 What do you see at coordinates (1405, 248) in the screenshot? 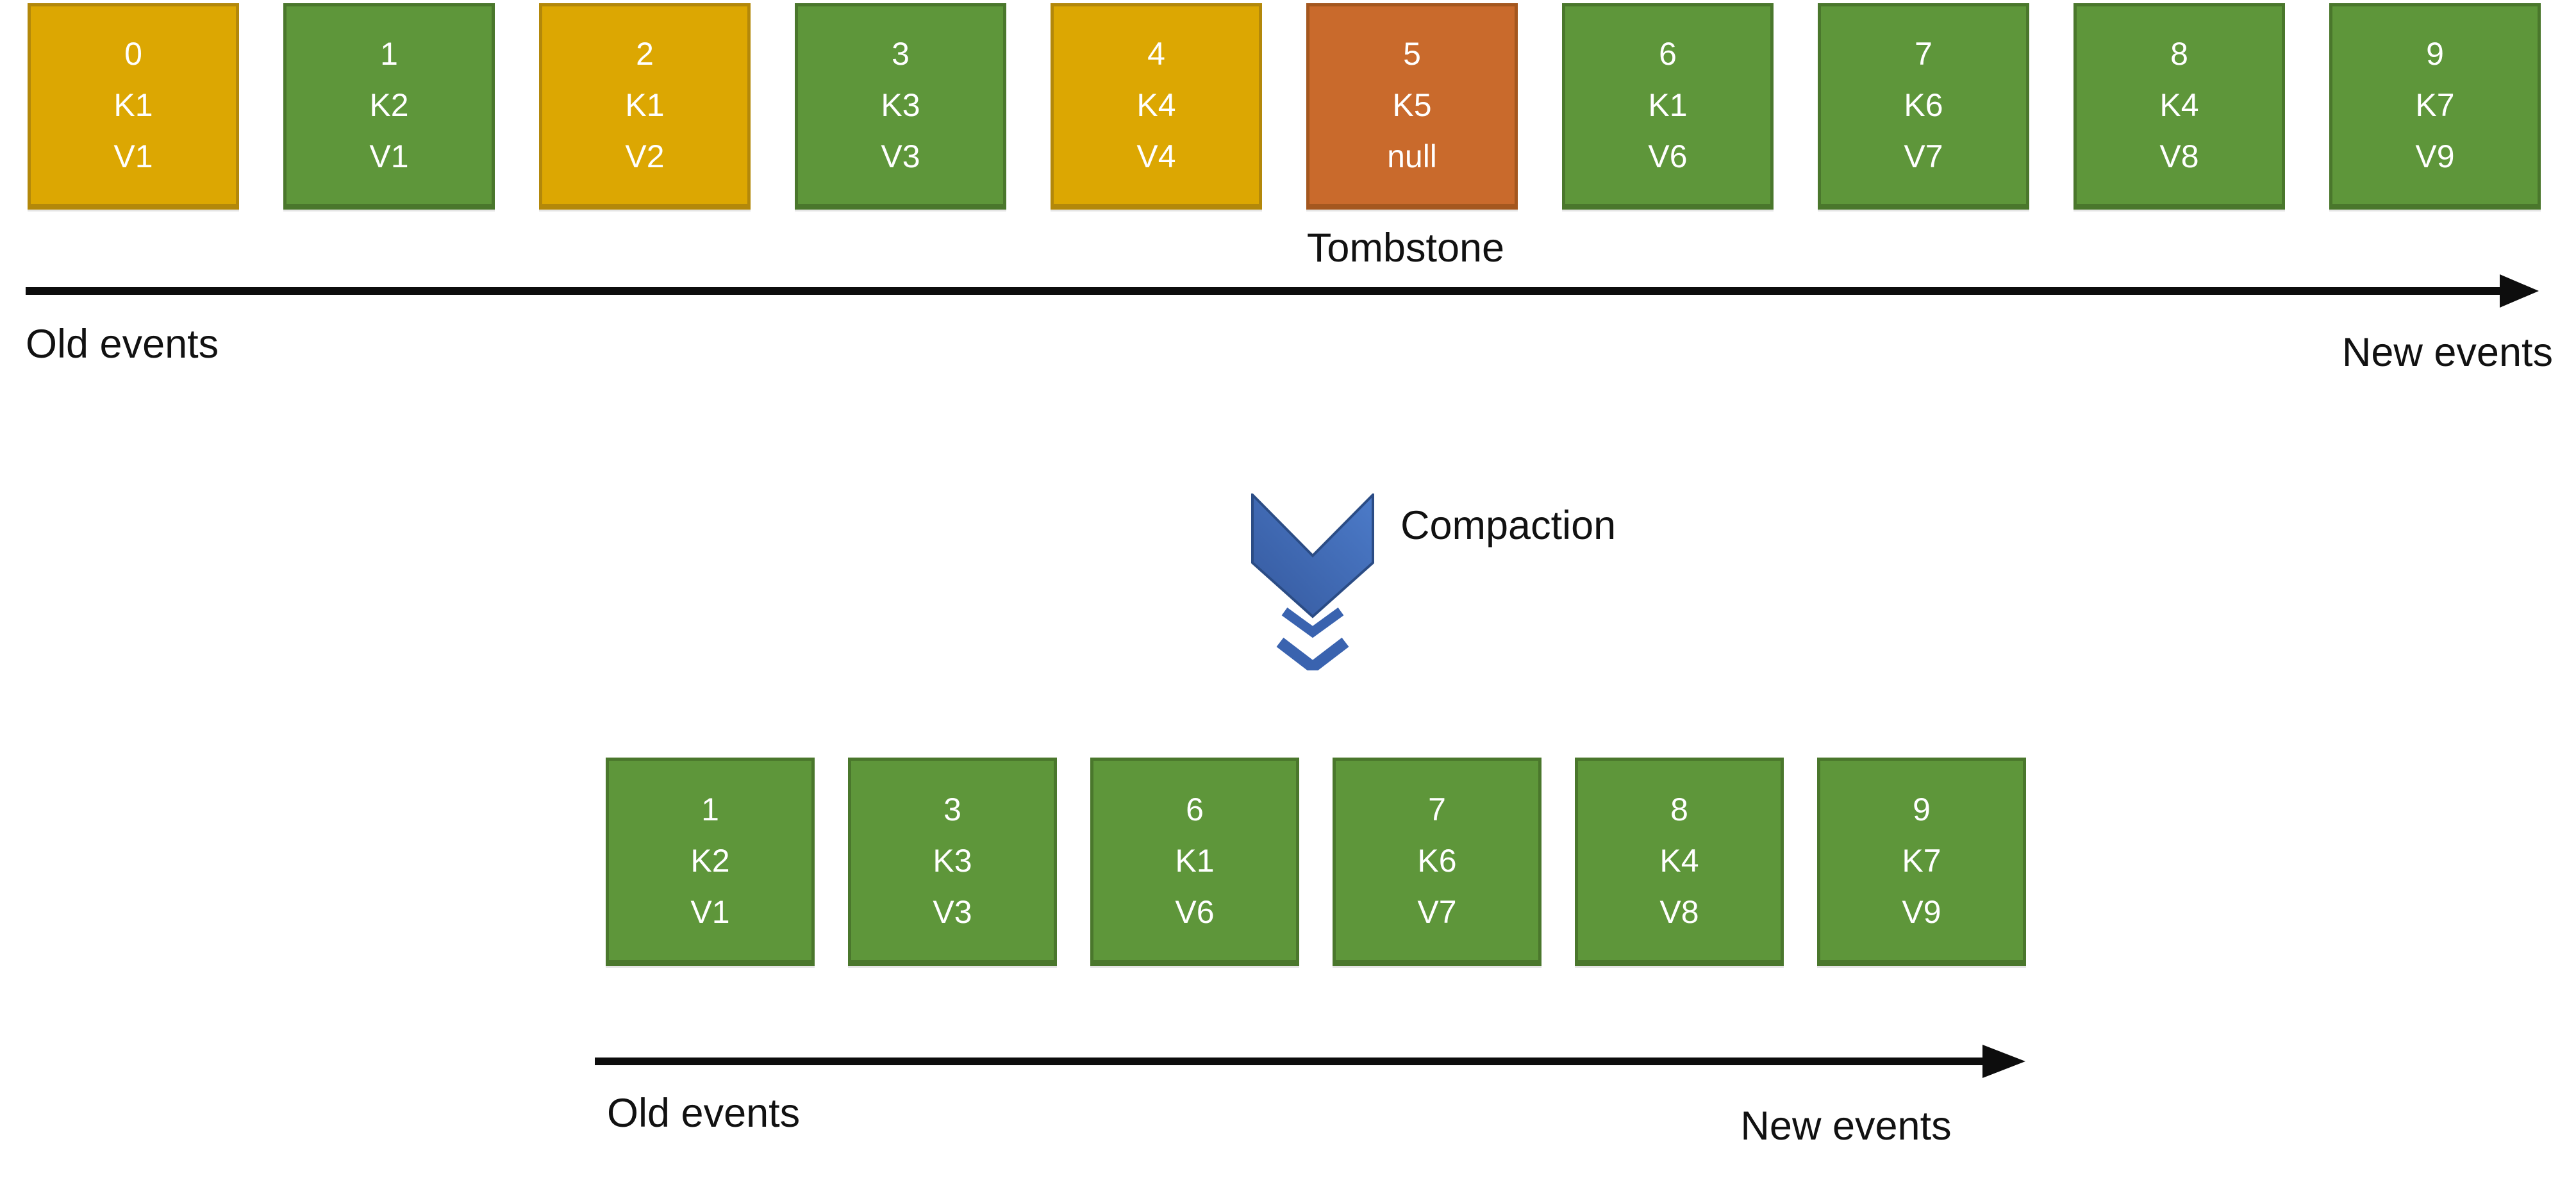
I see `tombstone-label: Tombstone` at bounding box center [1405, 248].